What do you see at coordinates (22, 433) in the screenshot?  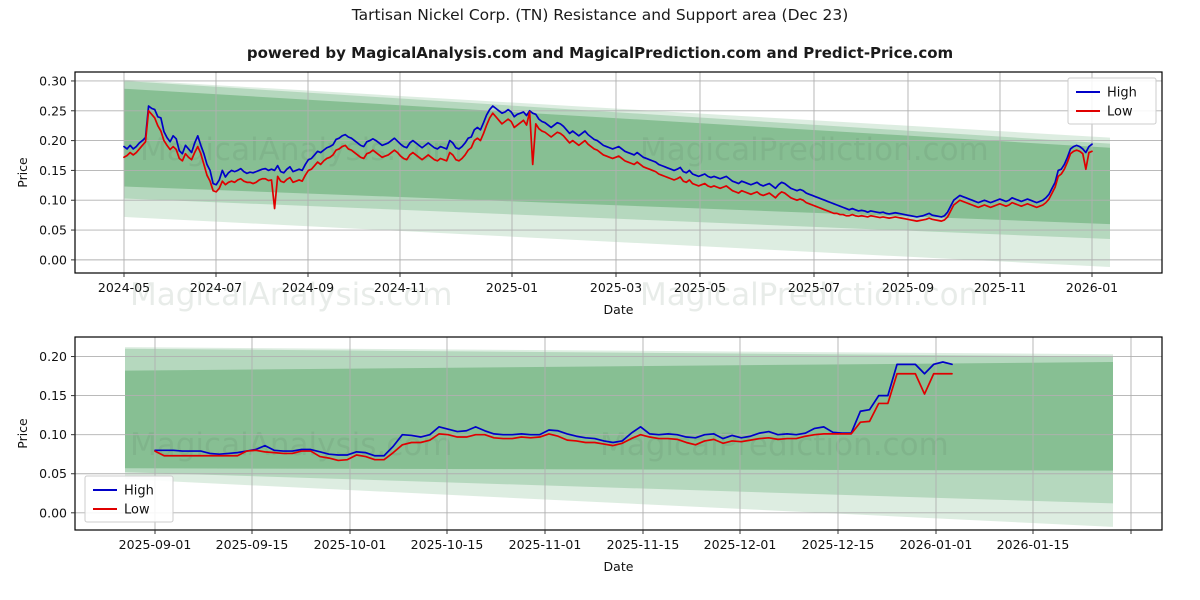 I see `y-axis-title-bottom: Price` at bounding box center [22, 433].